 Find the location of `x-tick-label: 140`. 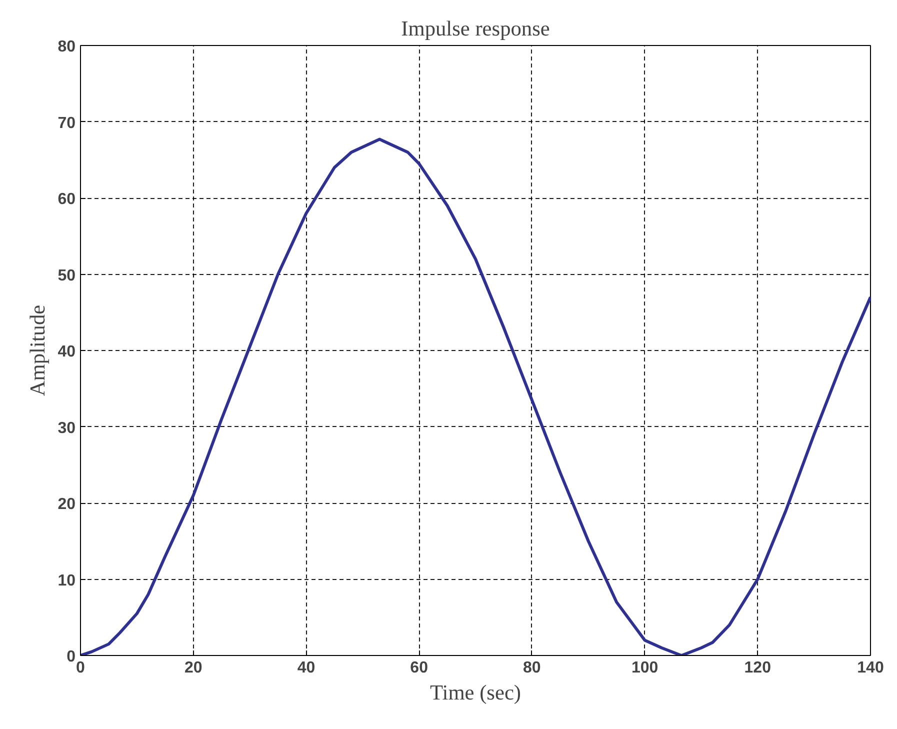

x-tick-label: 140 is located at coordinates (870, 668).